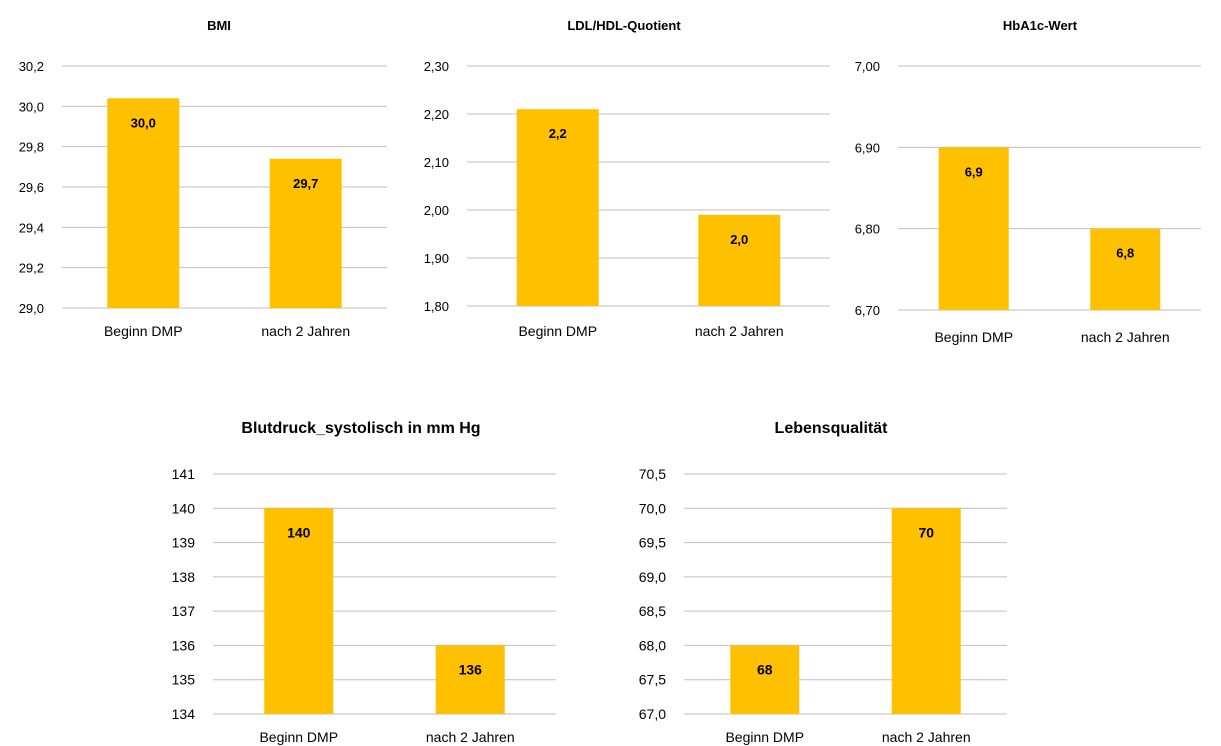 The height and width of the screenshot is (746, 1221). What do you see at coordinates (31, 227) in the screenshot?
I see `y-tick-label: 29,4` at bounding box center [31, 227].